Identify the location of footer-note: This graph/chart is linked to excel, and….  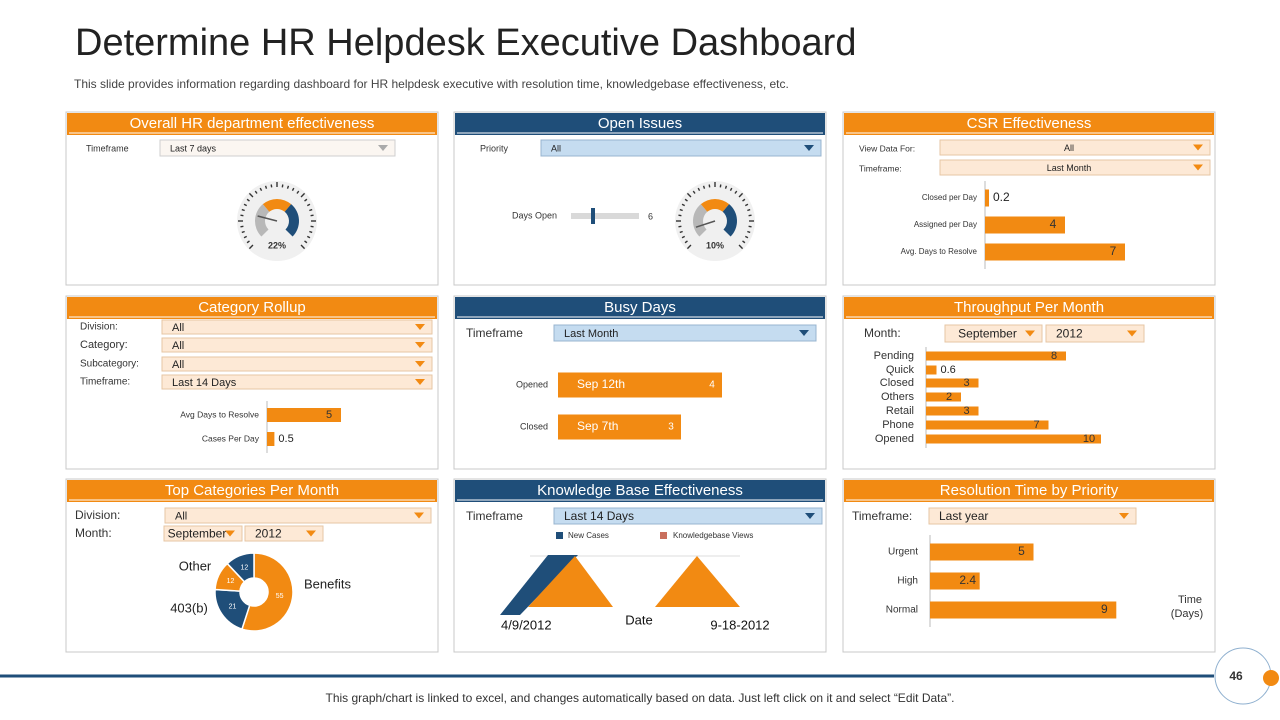
(640, 698).